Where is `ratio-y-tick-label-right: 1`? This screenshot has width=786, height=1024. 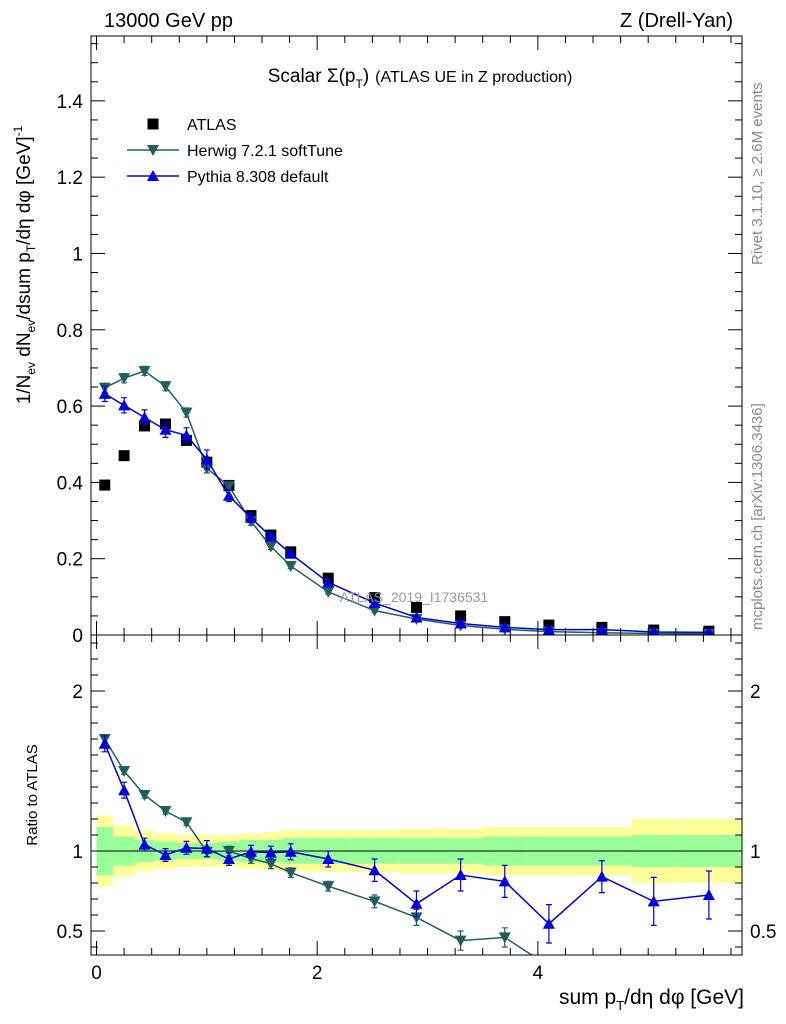 ratio-y-tick-label-right: 1 is located at coordinates (755, 852).